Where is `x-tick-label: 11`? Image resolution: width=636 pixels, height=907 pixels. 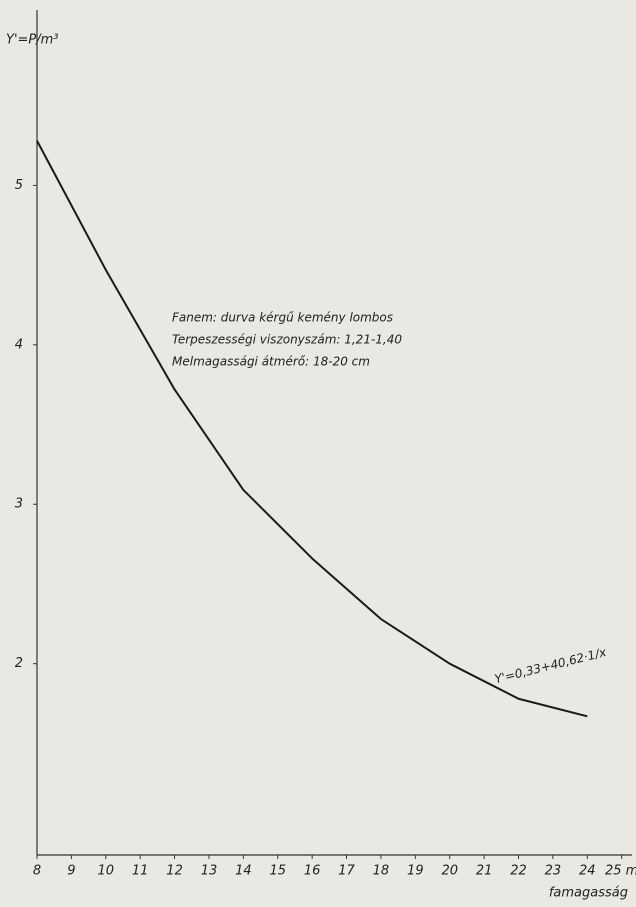
x-tick-label: 11 is located at coordinates (140, 871).